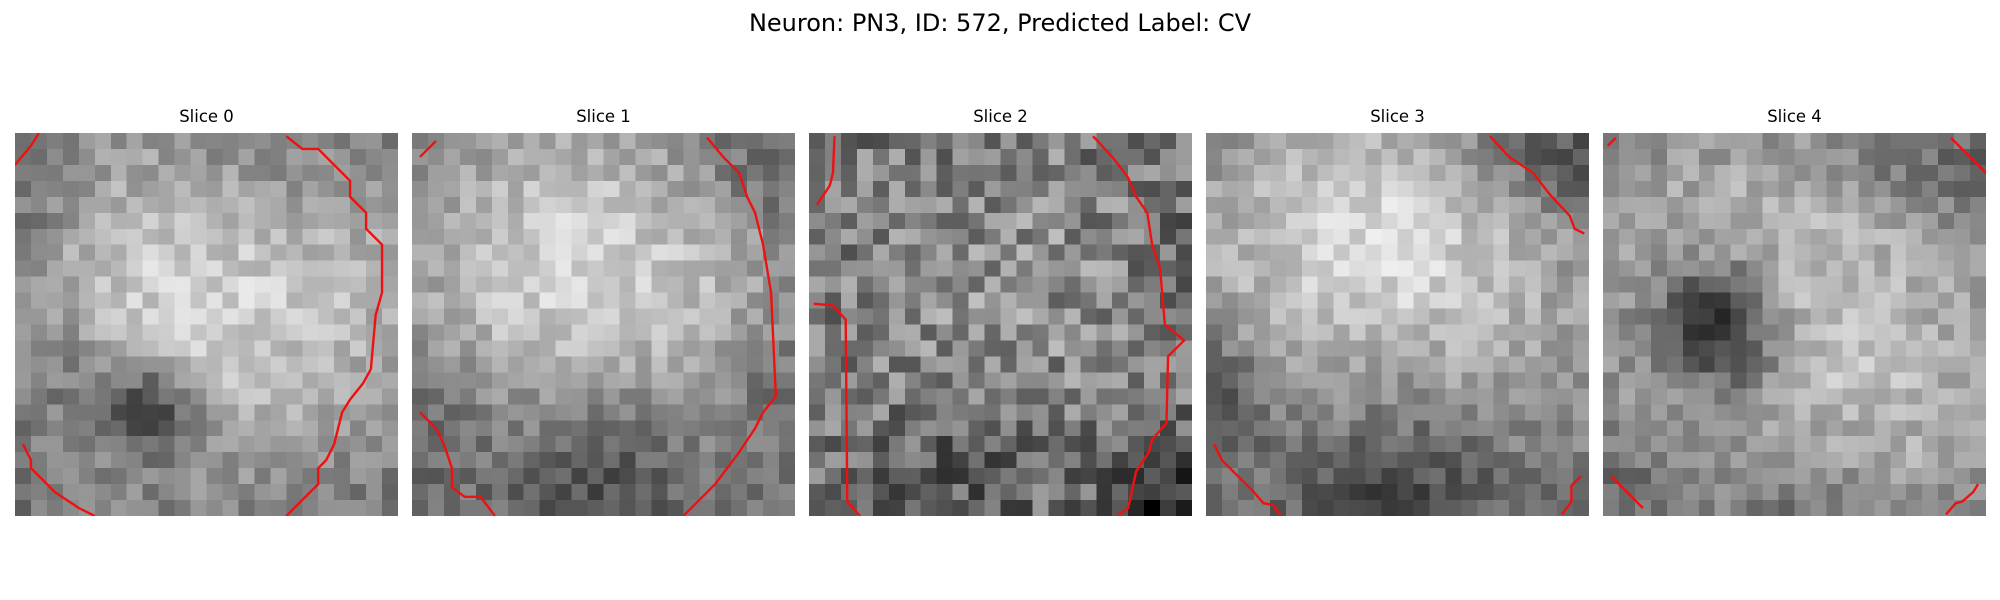  What do you see at coordinates (206, 116) in the screenshot?
I see `slice-title: Slice 0` at bounding box center [206, 116].